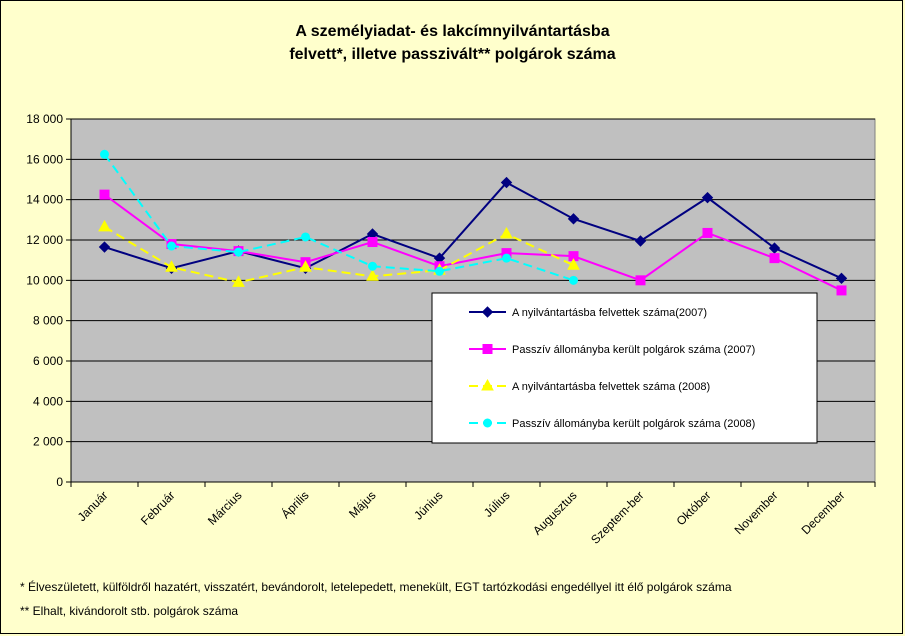 This screenshot has width=905, height=636. What do you see at coordinates (48, 321) in the screenshot?
I see `y-tick-label: 8 000` at bounding box center [48, 321].